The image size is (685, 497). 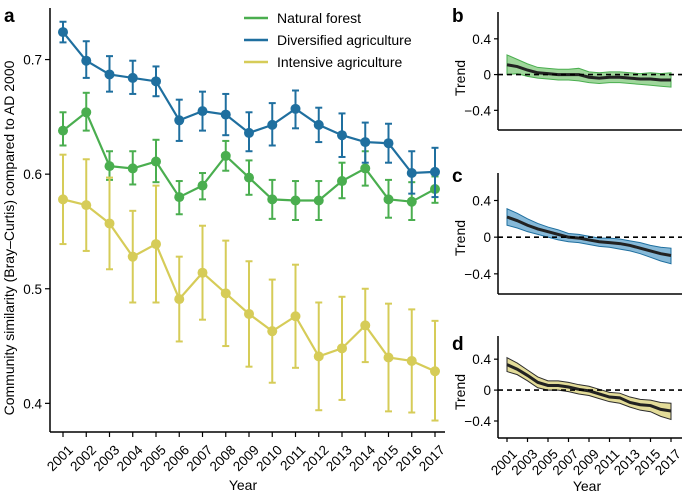 I want to click on panel-c-confidence-band, so click(x=589, y=236).